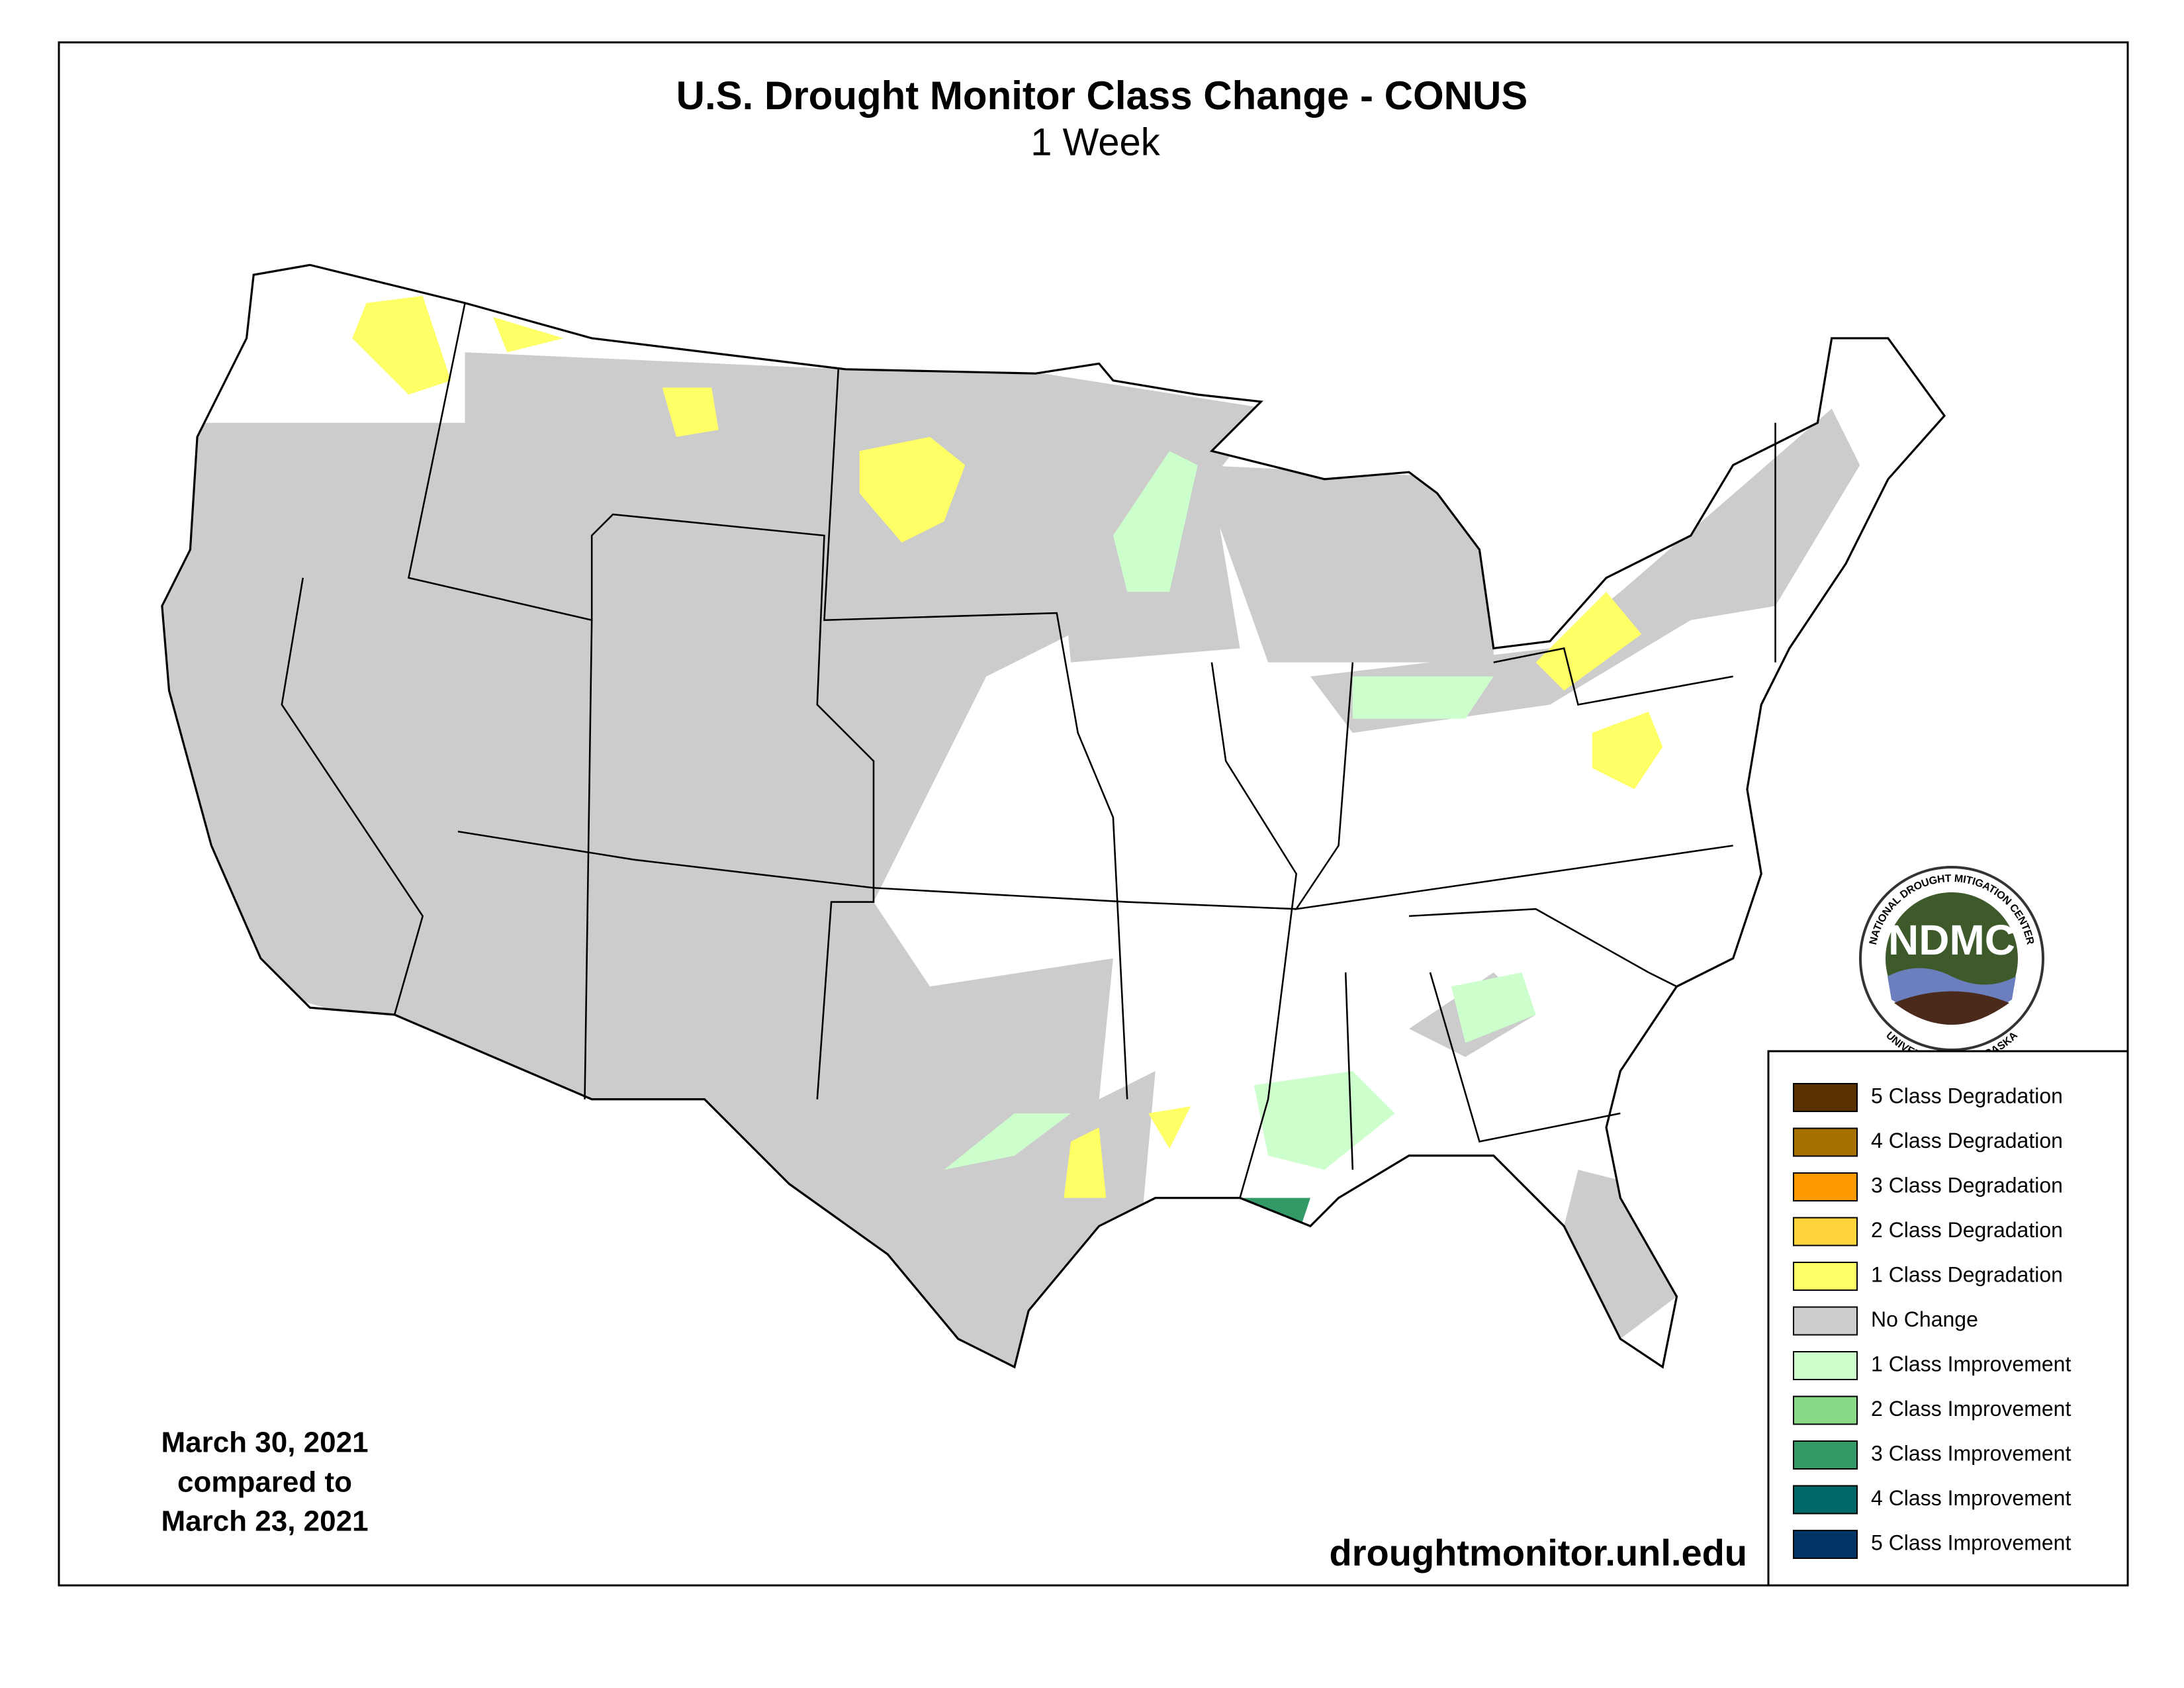 The height and width of the screenshot is (1688, 2184). Describe the element at coordinates (1538, 1552) in the screenshot. I see `url: droughtmonitor.unl.edu` at that location.